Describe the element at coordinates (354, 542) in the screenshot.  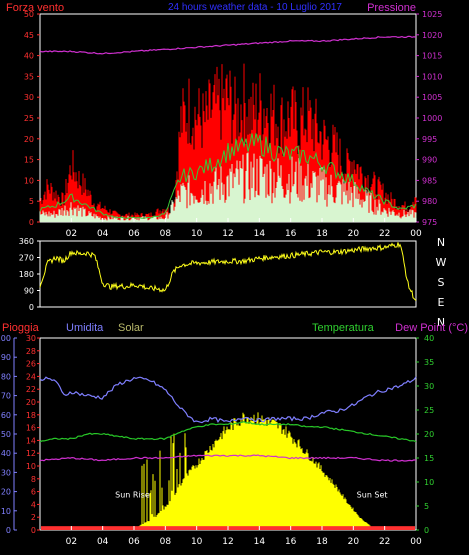
I see `weather-xtick-label: 20` at that location.